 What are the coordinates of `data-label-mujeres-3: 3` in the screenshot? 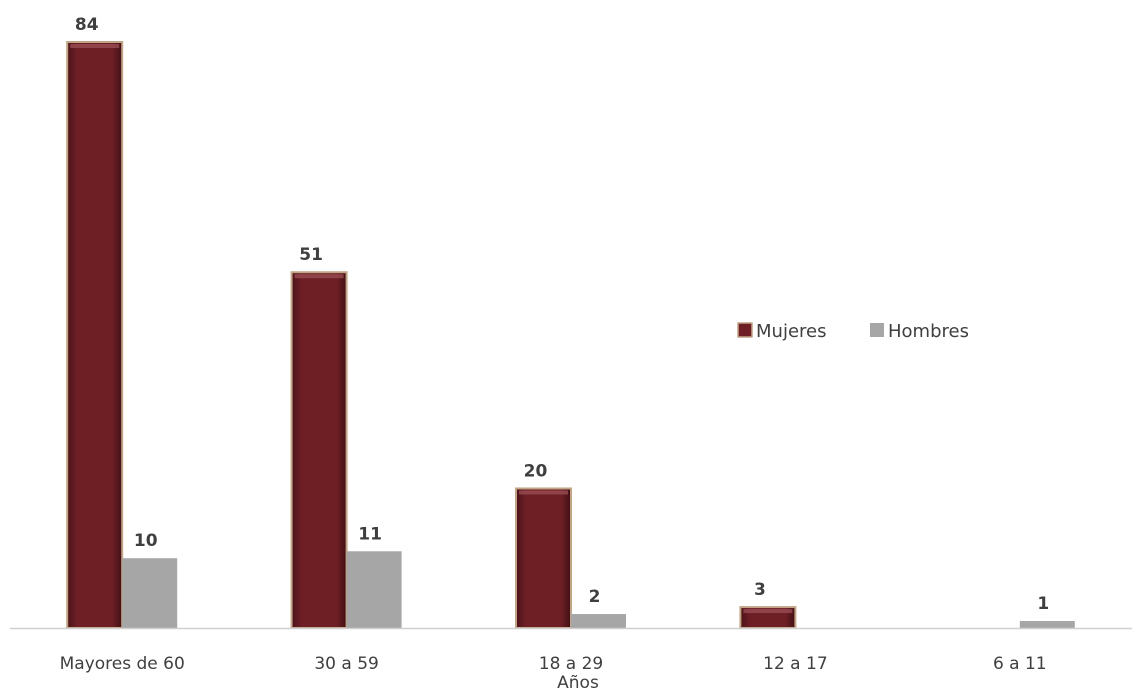 It's located at (760, 590).